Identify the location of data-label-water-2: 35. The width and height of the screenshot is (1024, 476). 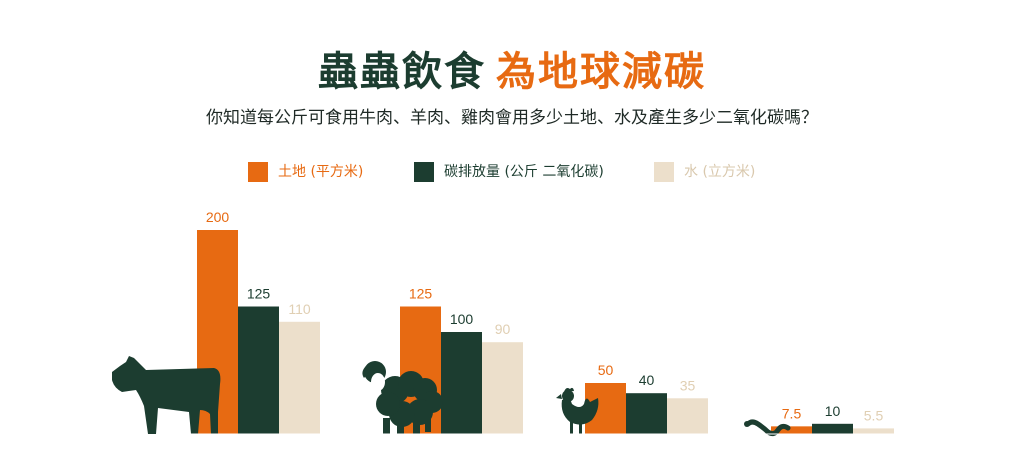
(688, 385).